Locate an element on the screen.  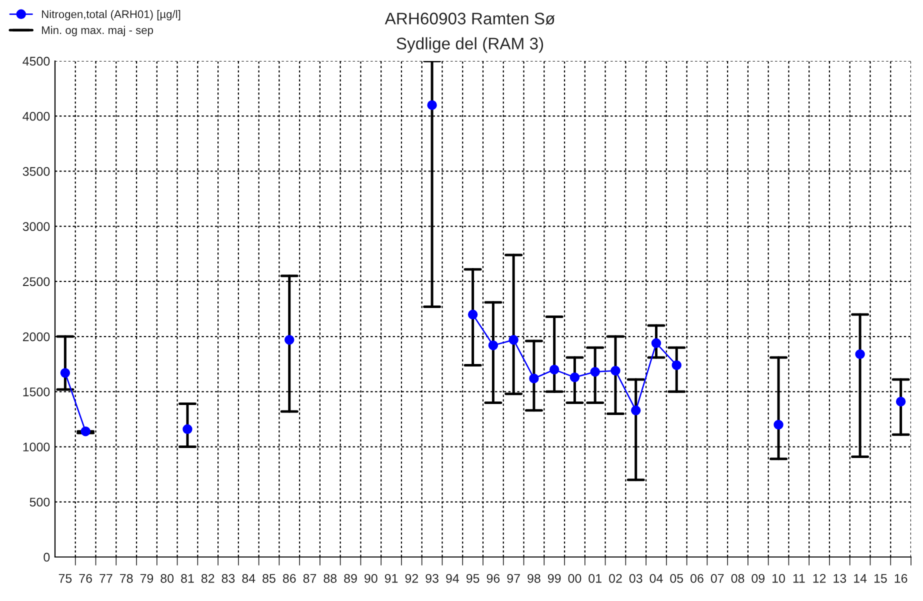
y-tick-label: 0 is located at coordinates (47, 557).